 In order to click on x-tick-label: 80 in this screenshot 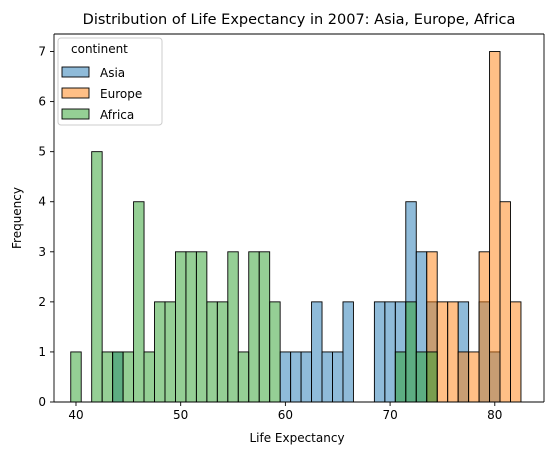, I will do `click(494, 415)`.